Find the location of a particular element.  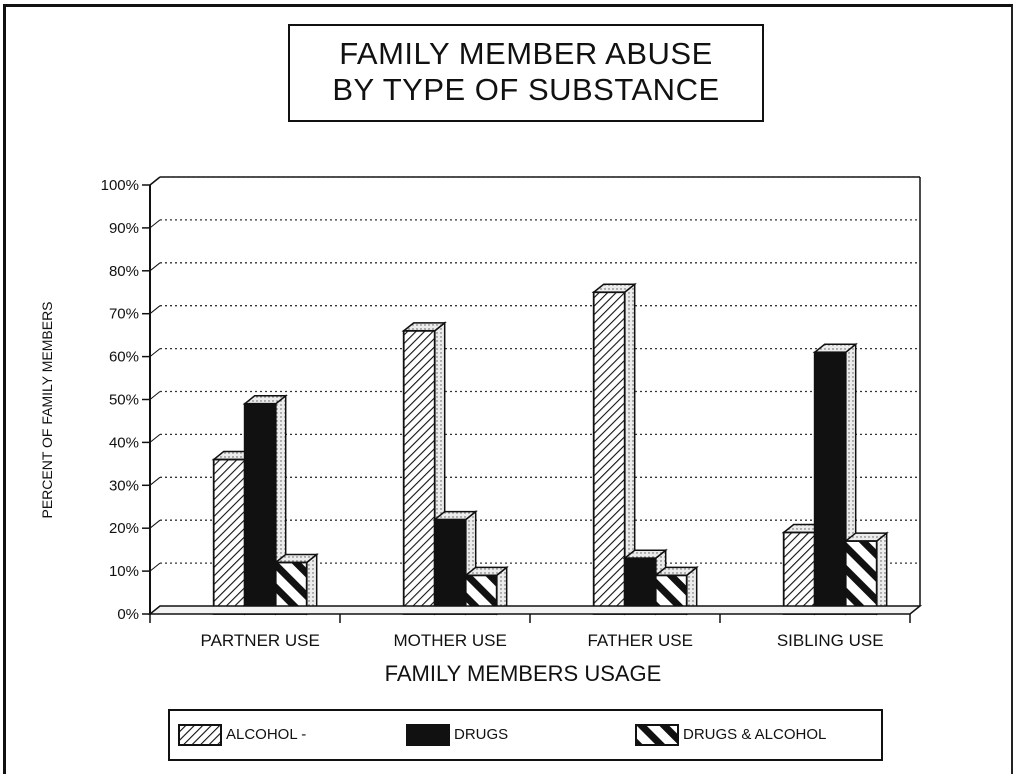

legend-swatch-drugs is located at coordinates (428, 735).